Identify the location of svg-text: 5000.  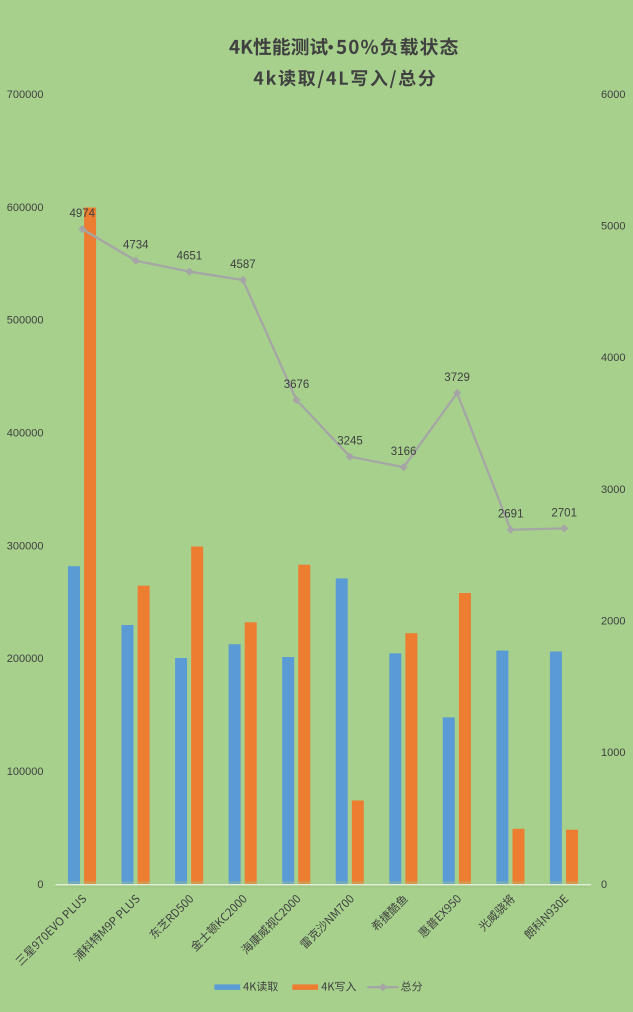
(613, 227).